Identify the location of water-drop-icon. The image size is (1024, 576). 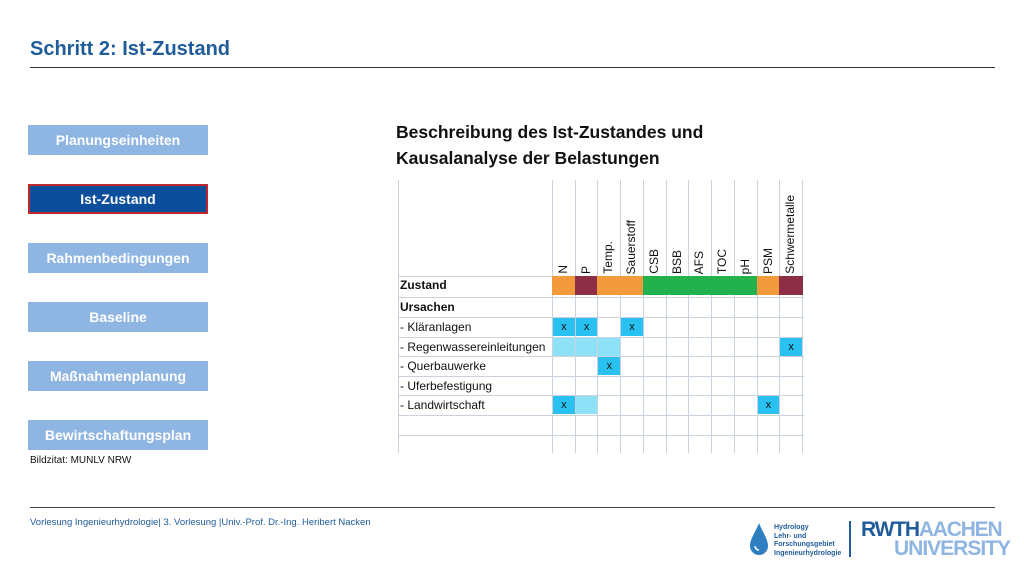
(759, 541).